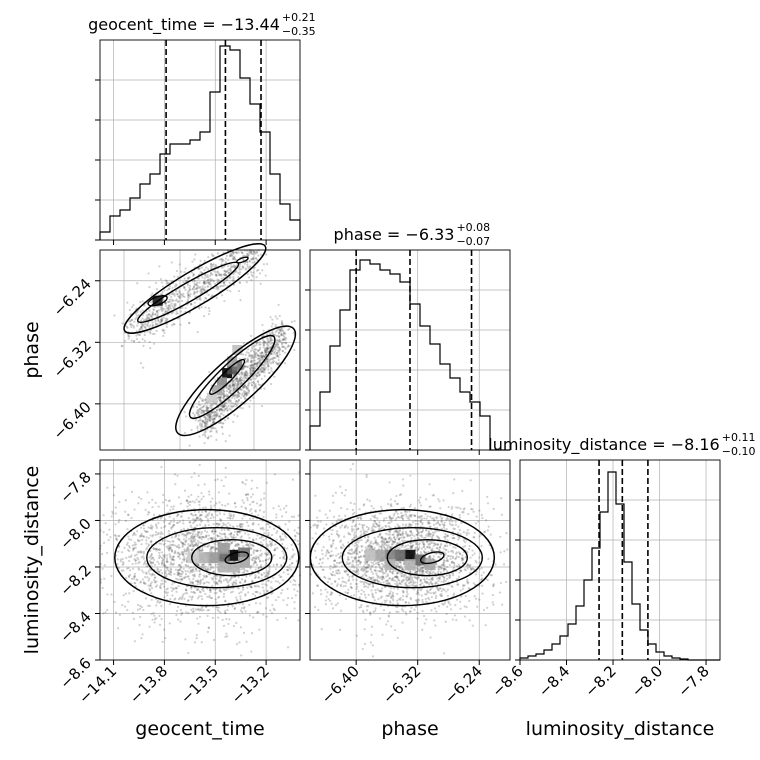 The height and width of the screenshot is (760, 760). I want to click on x-tick-label: −7.8, so click(693, 681).